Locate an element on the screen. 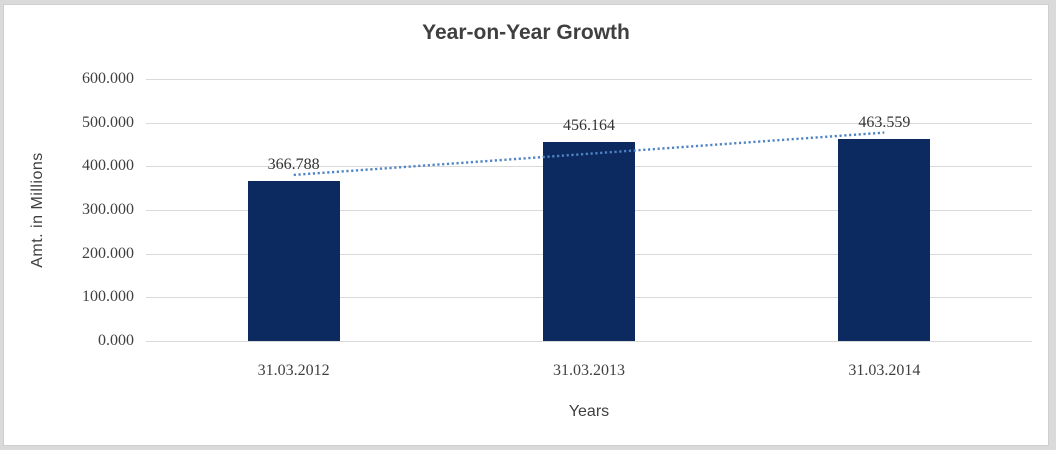 The width and height of the screenshot is (1056, 450). y-tick-label: 600.000 is located at coordinates (108, 78).